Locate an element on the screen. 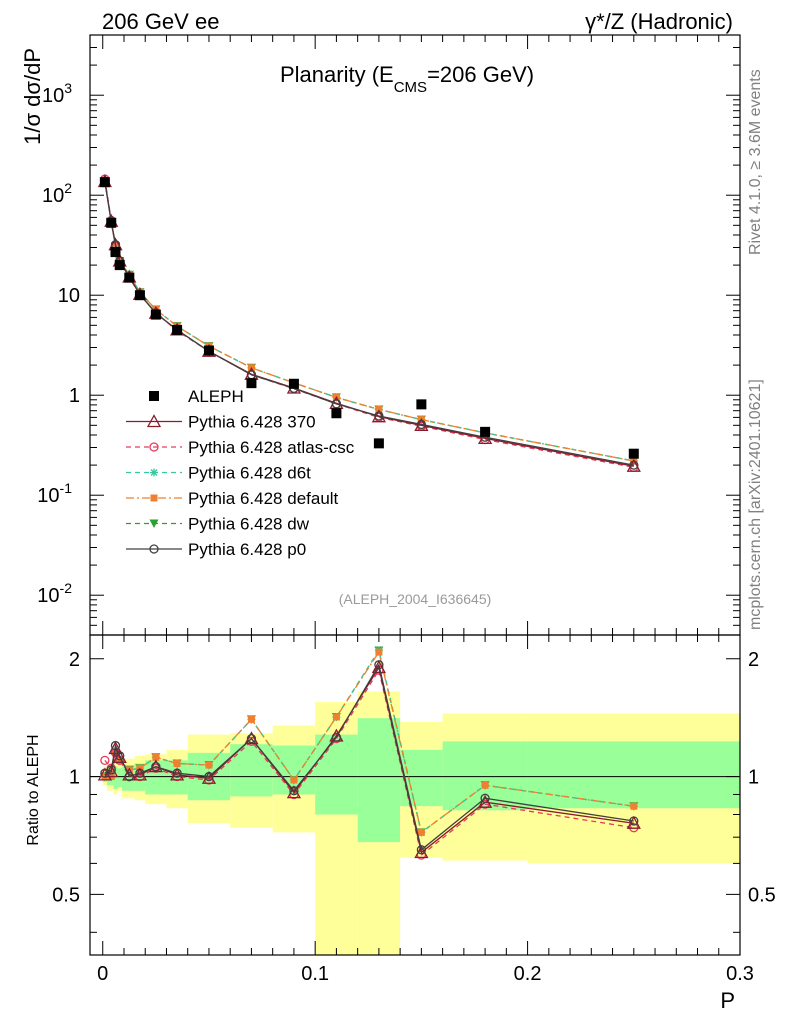 The width and height of the screenshot is (786, 1024). legend-label: Pythia 6.428 p0 is located at coordinates (247, 549).